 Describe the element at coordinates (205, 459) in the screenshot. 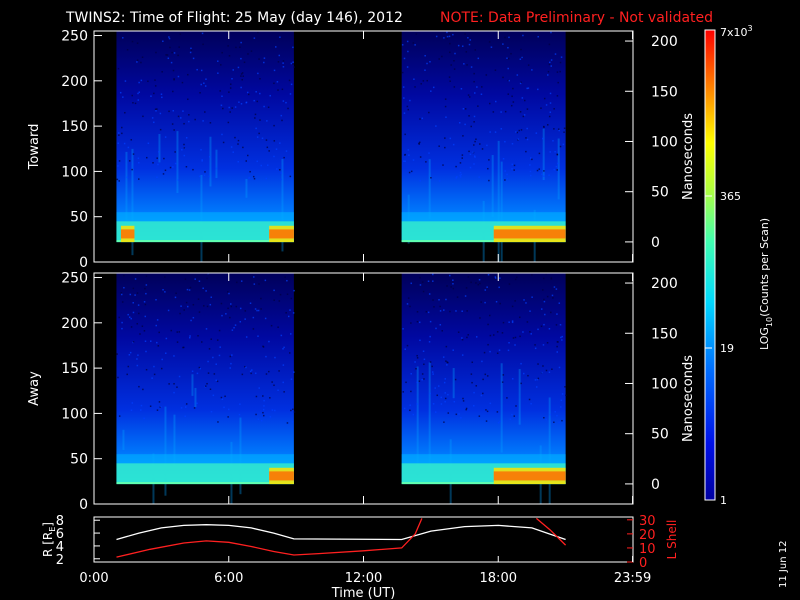

I see `spectrogram-band-edge` at that location.